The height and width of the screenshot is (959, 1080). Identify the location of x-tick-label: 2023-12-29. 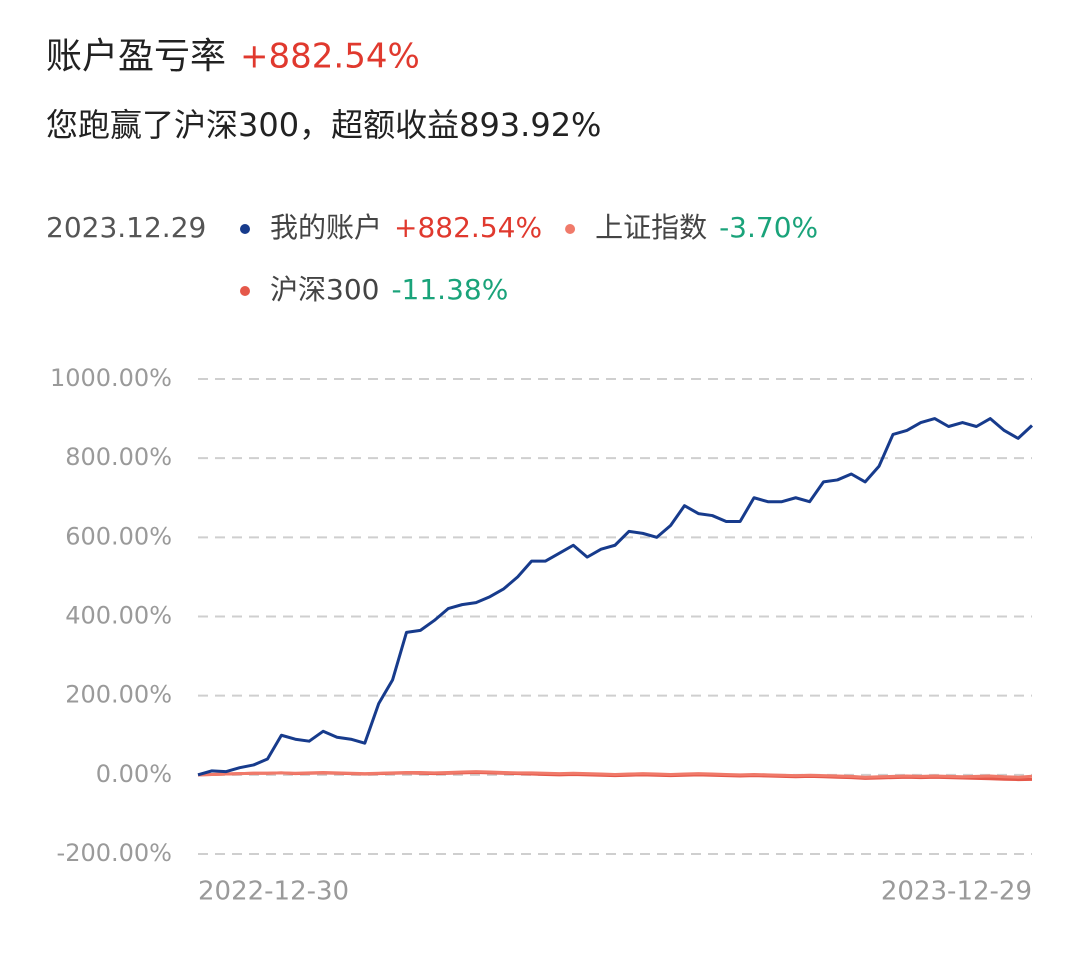
(956, 892).